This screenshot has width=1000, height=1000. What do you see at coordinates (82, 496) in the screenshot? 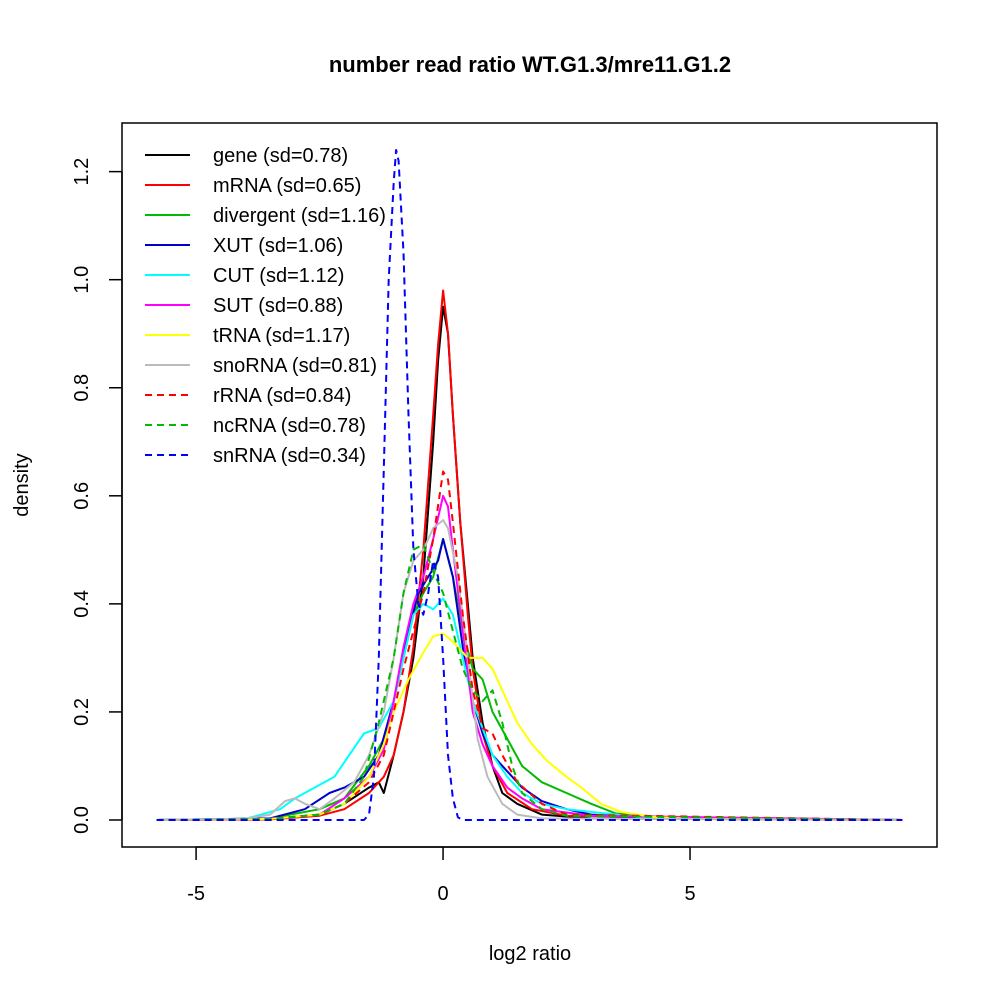
I see `y-tick-label: 0.6` at bounding box center [82, 496].